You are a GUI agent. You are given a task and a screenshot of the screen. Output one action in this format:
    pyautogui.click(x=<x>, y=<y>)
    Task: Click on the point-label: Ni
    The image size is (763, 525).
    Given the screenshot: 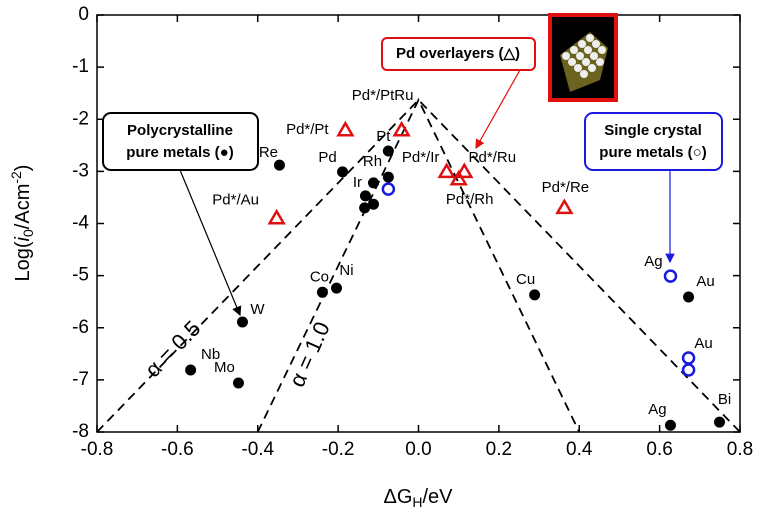 What is the action you would take?
    pyautogui.click(x=346, y=270)
    